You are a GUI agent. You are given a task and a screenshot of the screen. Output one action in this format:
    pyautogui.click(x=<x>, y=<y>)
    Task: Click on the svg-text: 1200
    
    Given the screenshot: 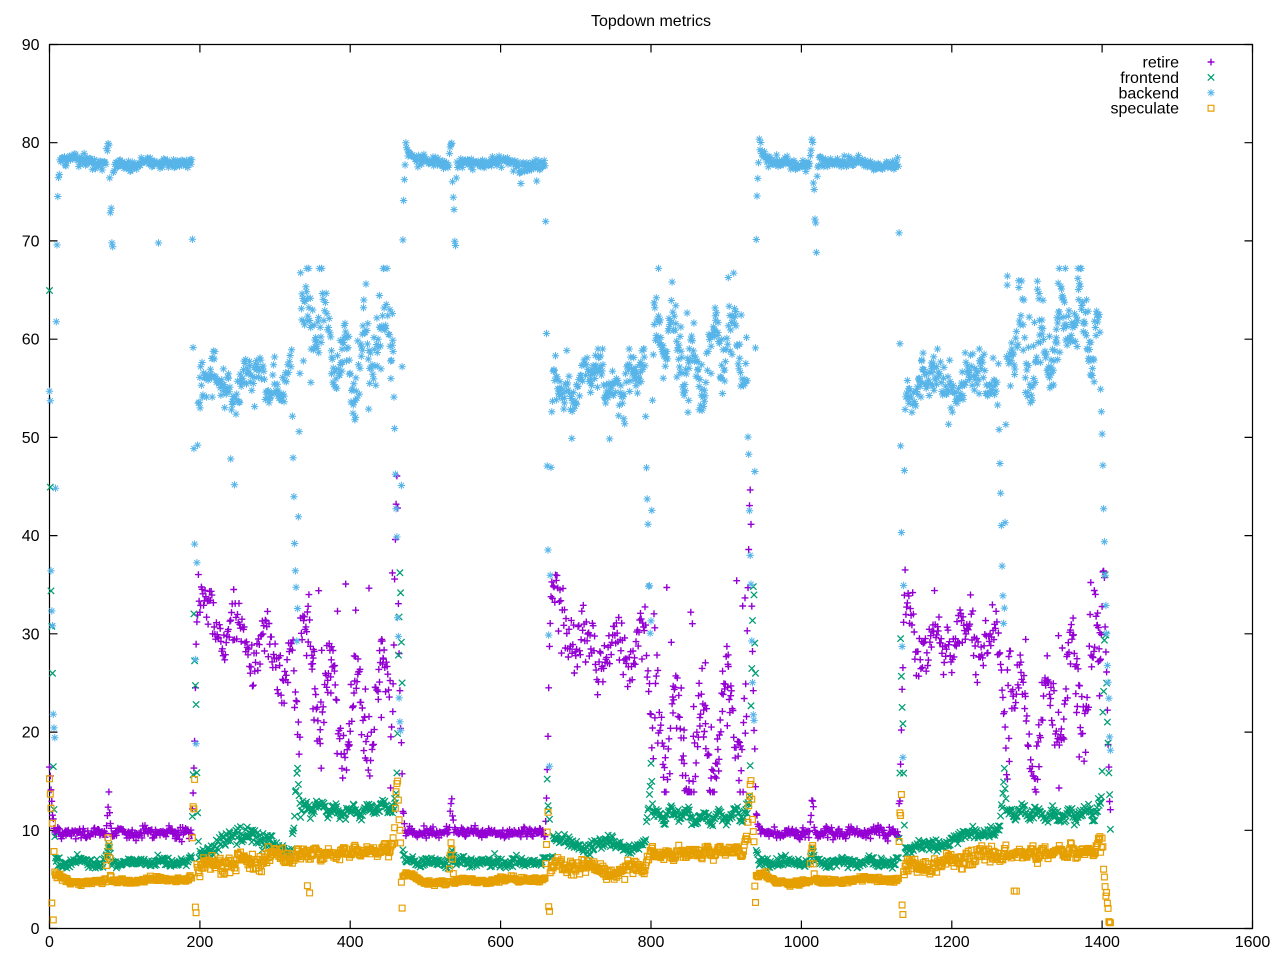 What is the action you would take?
    pyautogui.click(x=952, y=942)
    